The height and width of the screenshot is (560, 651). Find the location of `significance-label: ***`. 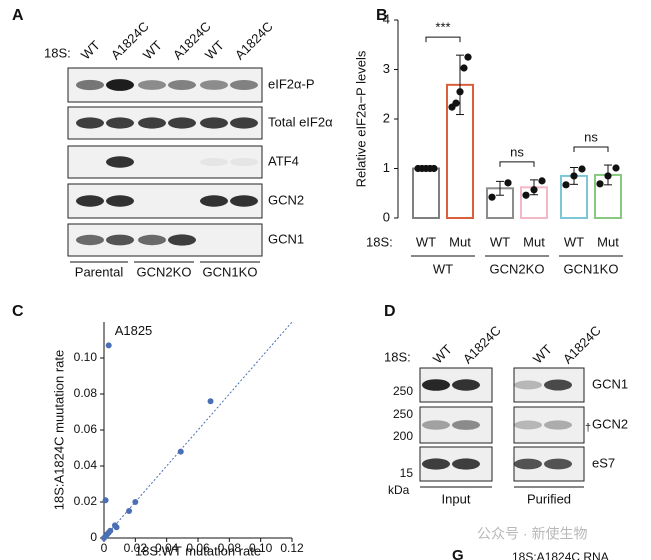

significance-label: *** is located at coordinates (442, 27).